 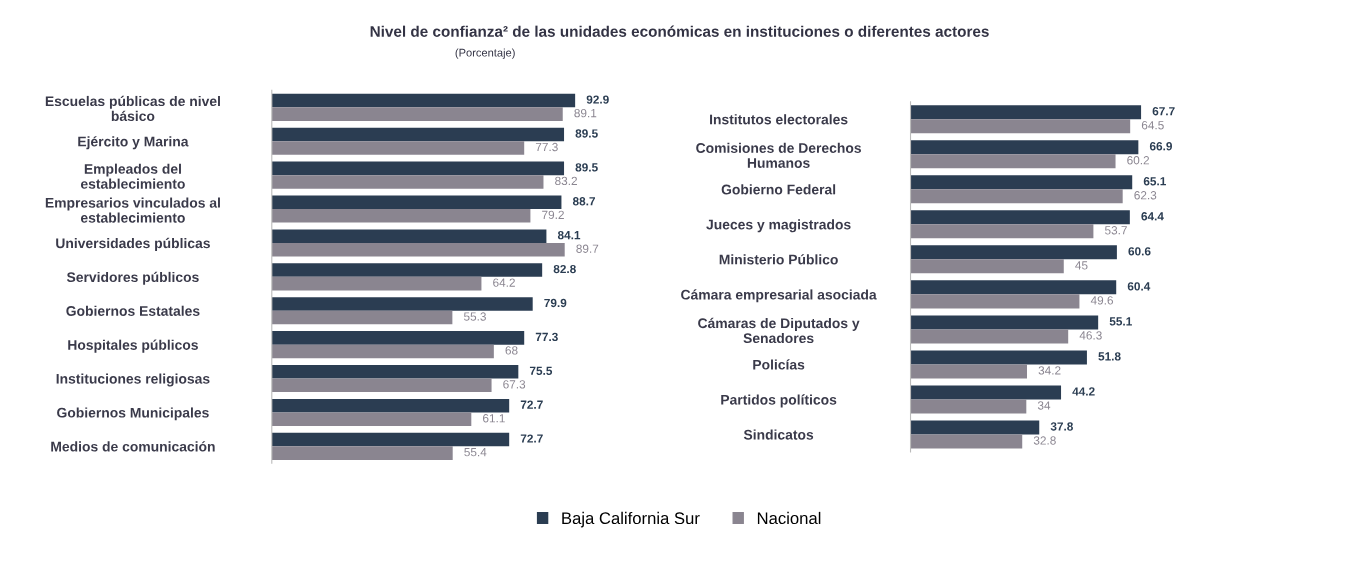 What do you see at coordinates (789, 518) in the screenshot?
I see `legend-label: Nacional` at bounding box center [789, 518].